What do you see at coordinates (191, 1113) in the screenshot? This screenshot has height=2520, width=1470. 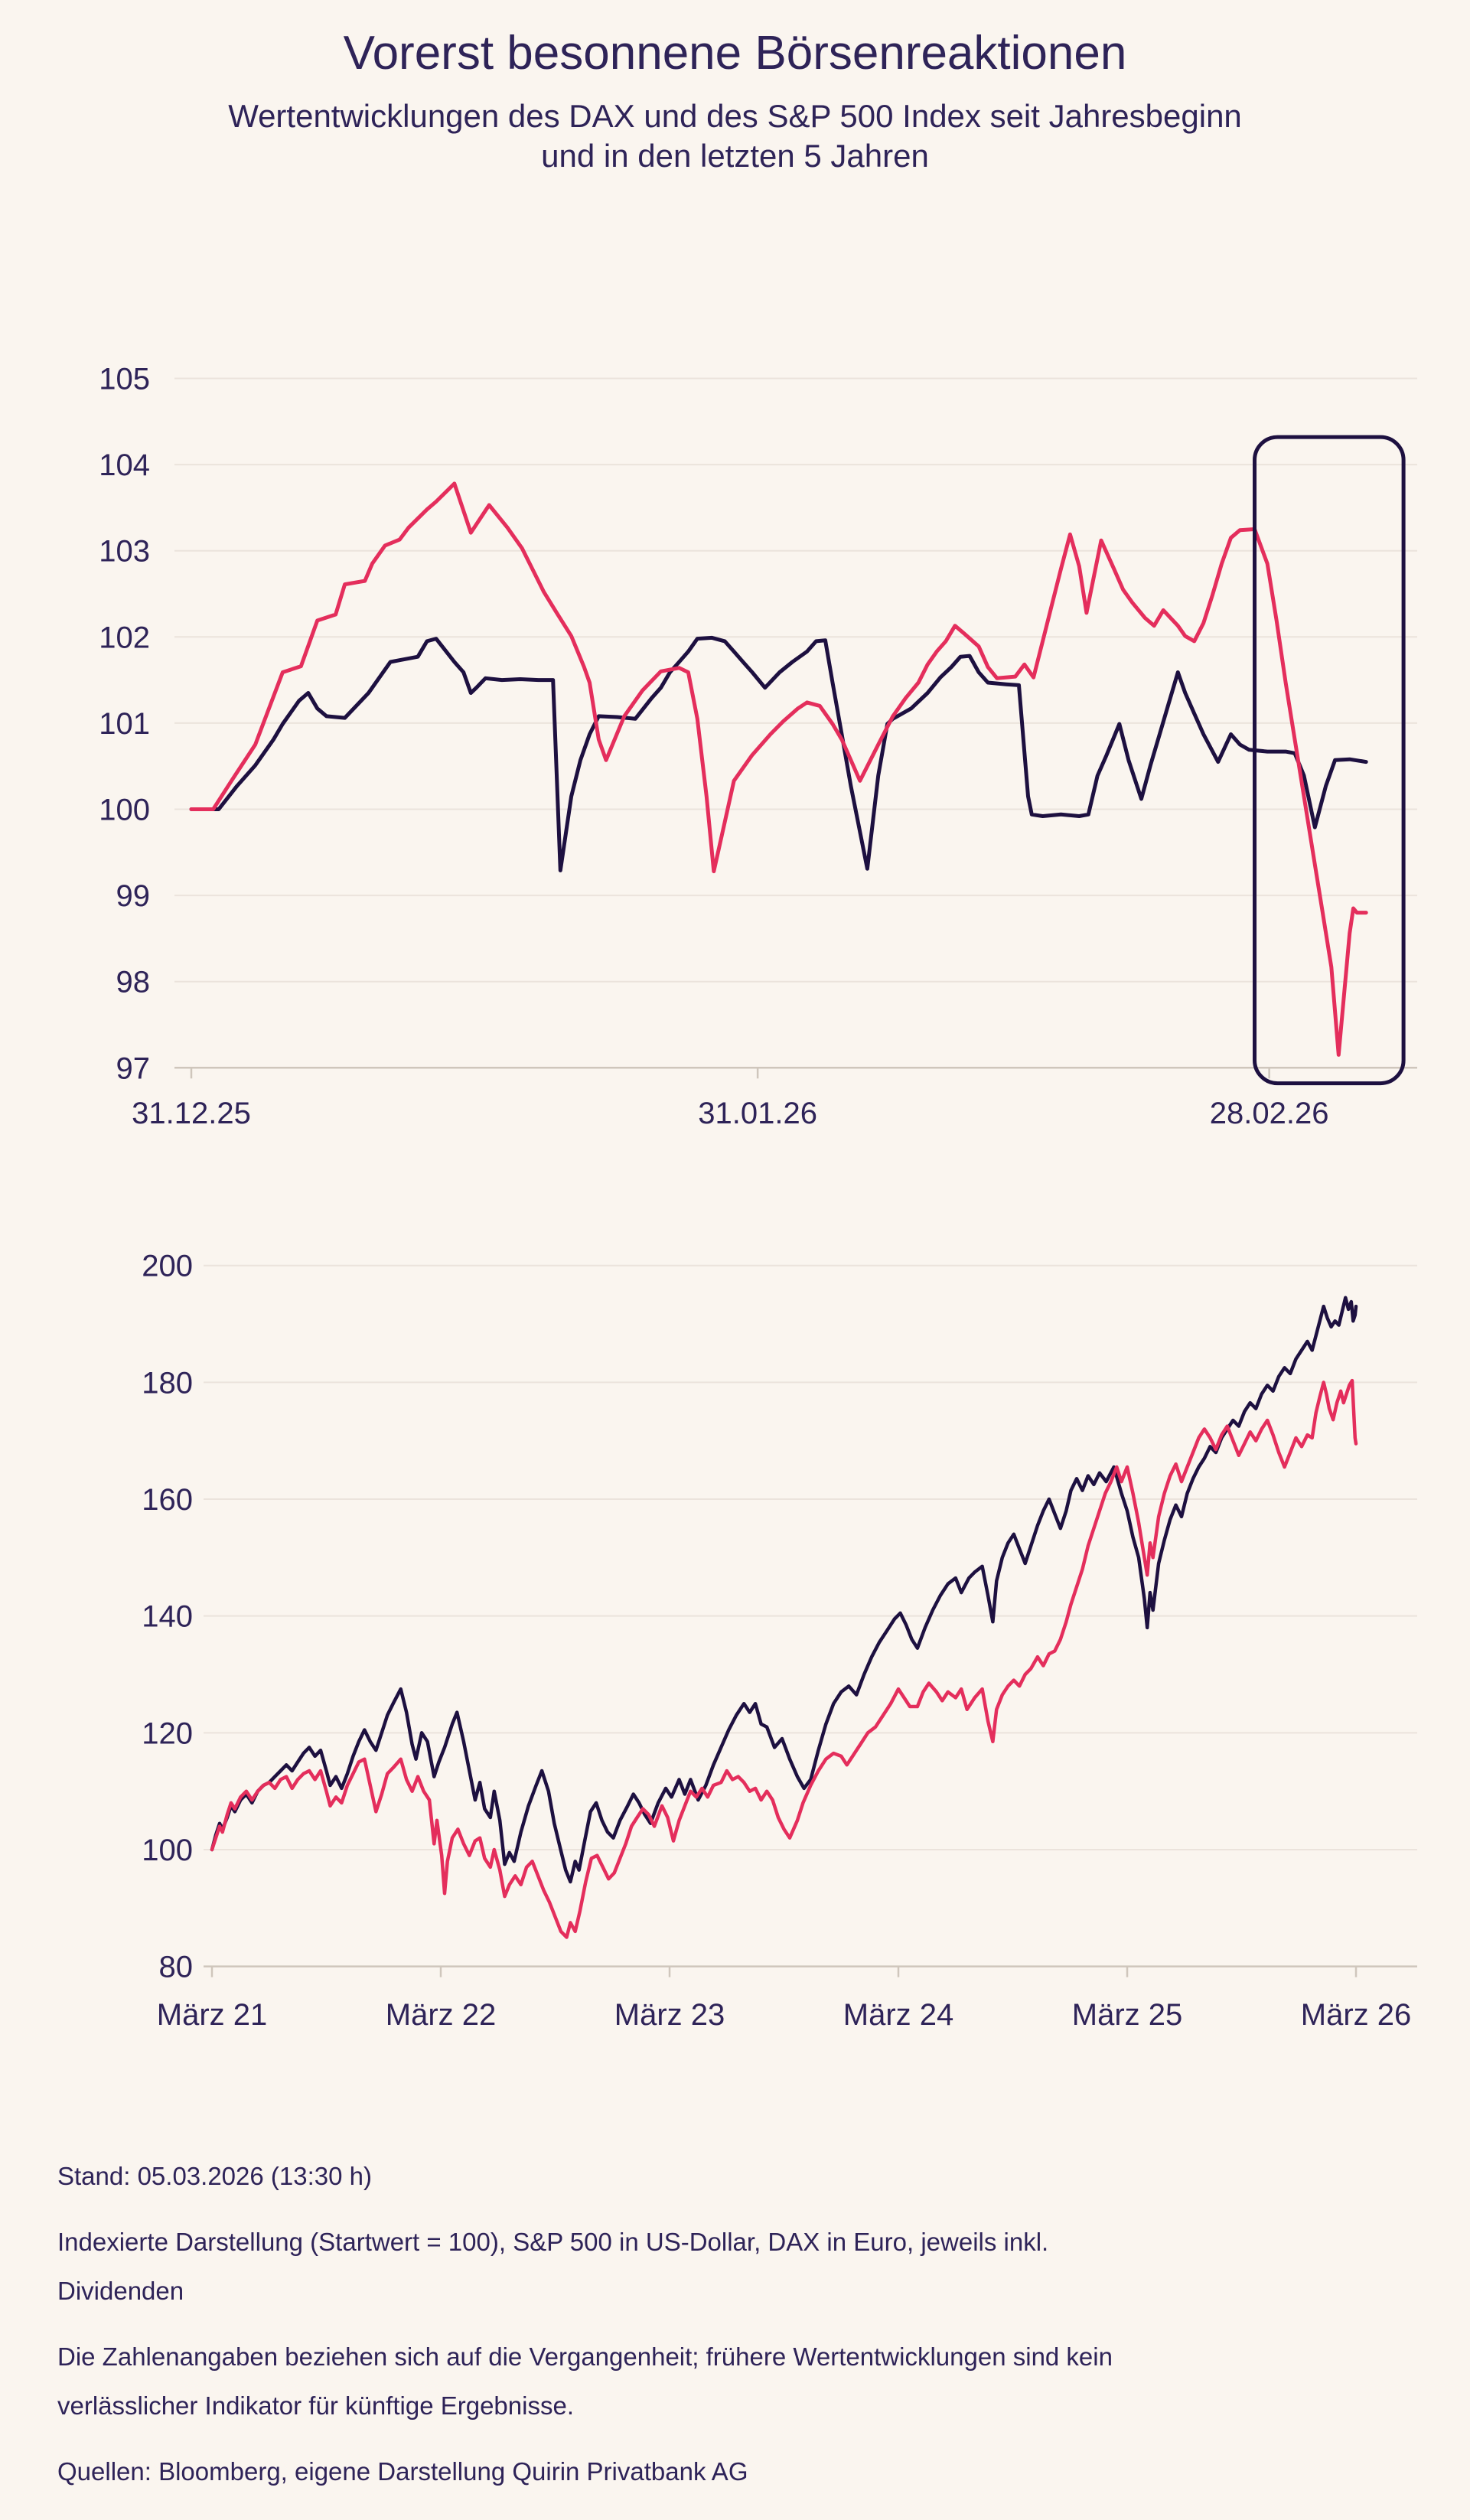 I see `ytd-x-tick-label: 31.12.25` at bounding box center [191, 1113].